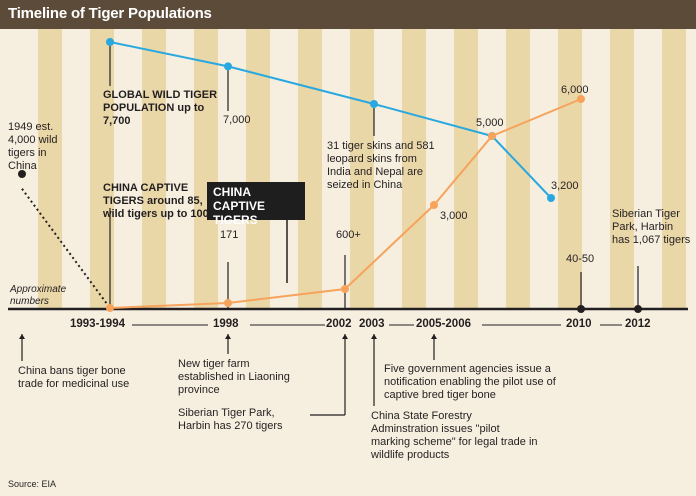 The height and width of the screenshot is (496, 696). Describe the element at coordinates (228, 336) in the screenshot. I see `event-arrow-1998-head` at that location.